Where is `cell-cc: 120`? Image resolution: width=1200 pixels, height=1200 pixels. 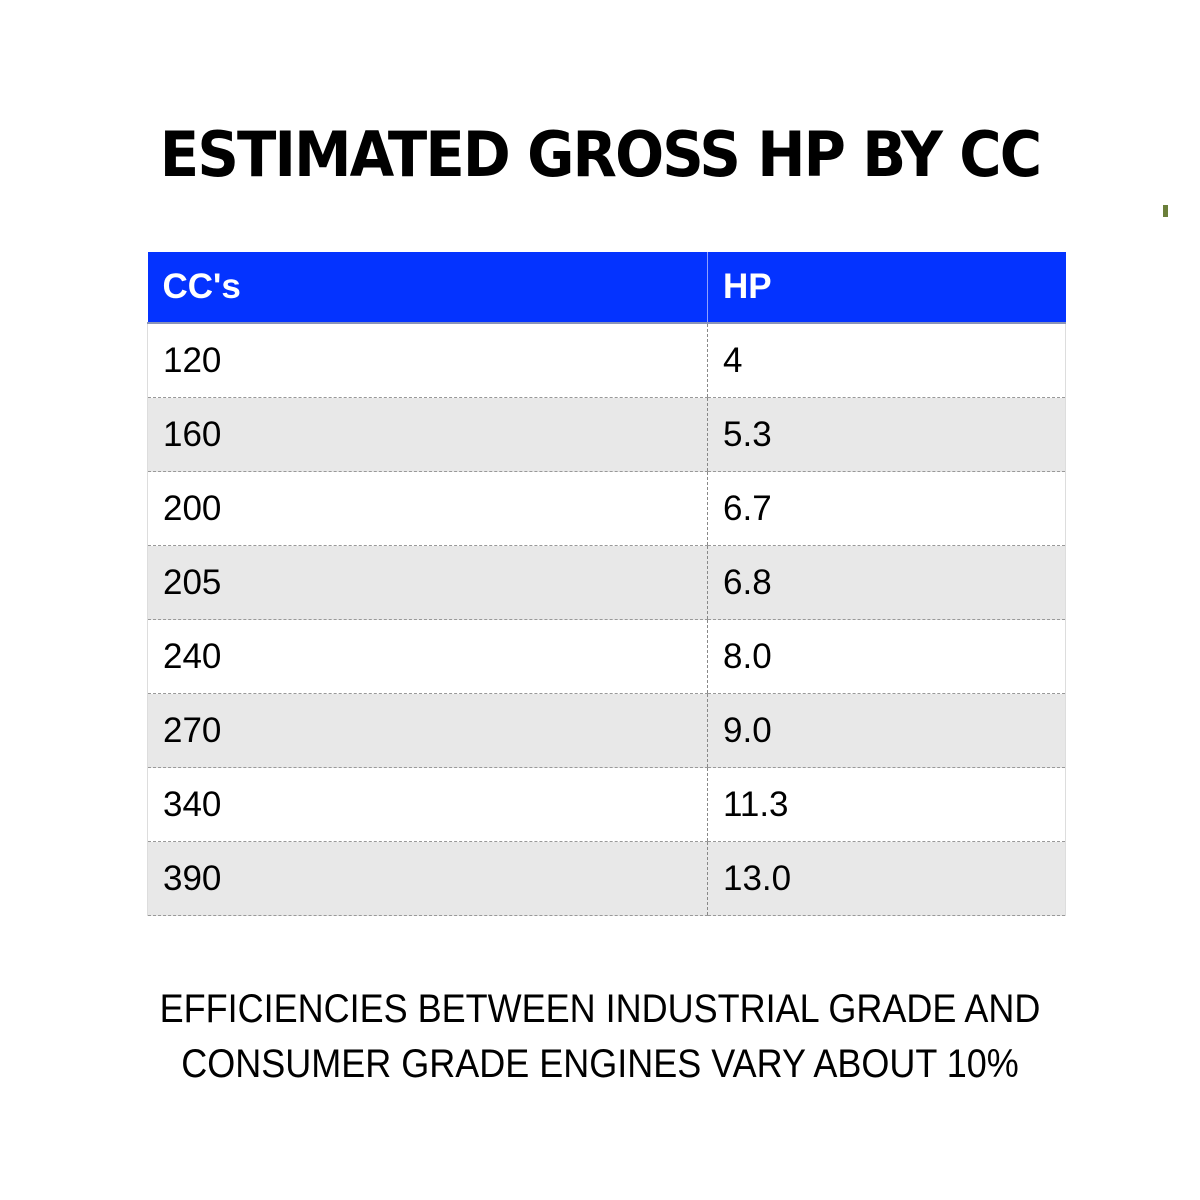
cell-cc: 120 is located at coordinates (427, 360).